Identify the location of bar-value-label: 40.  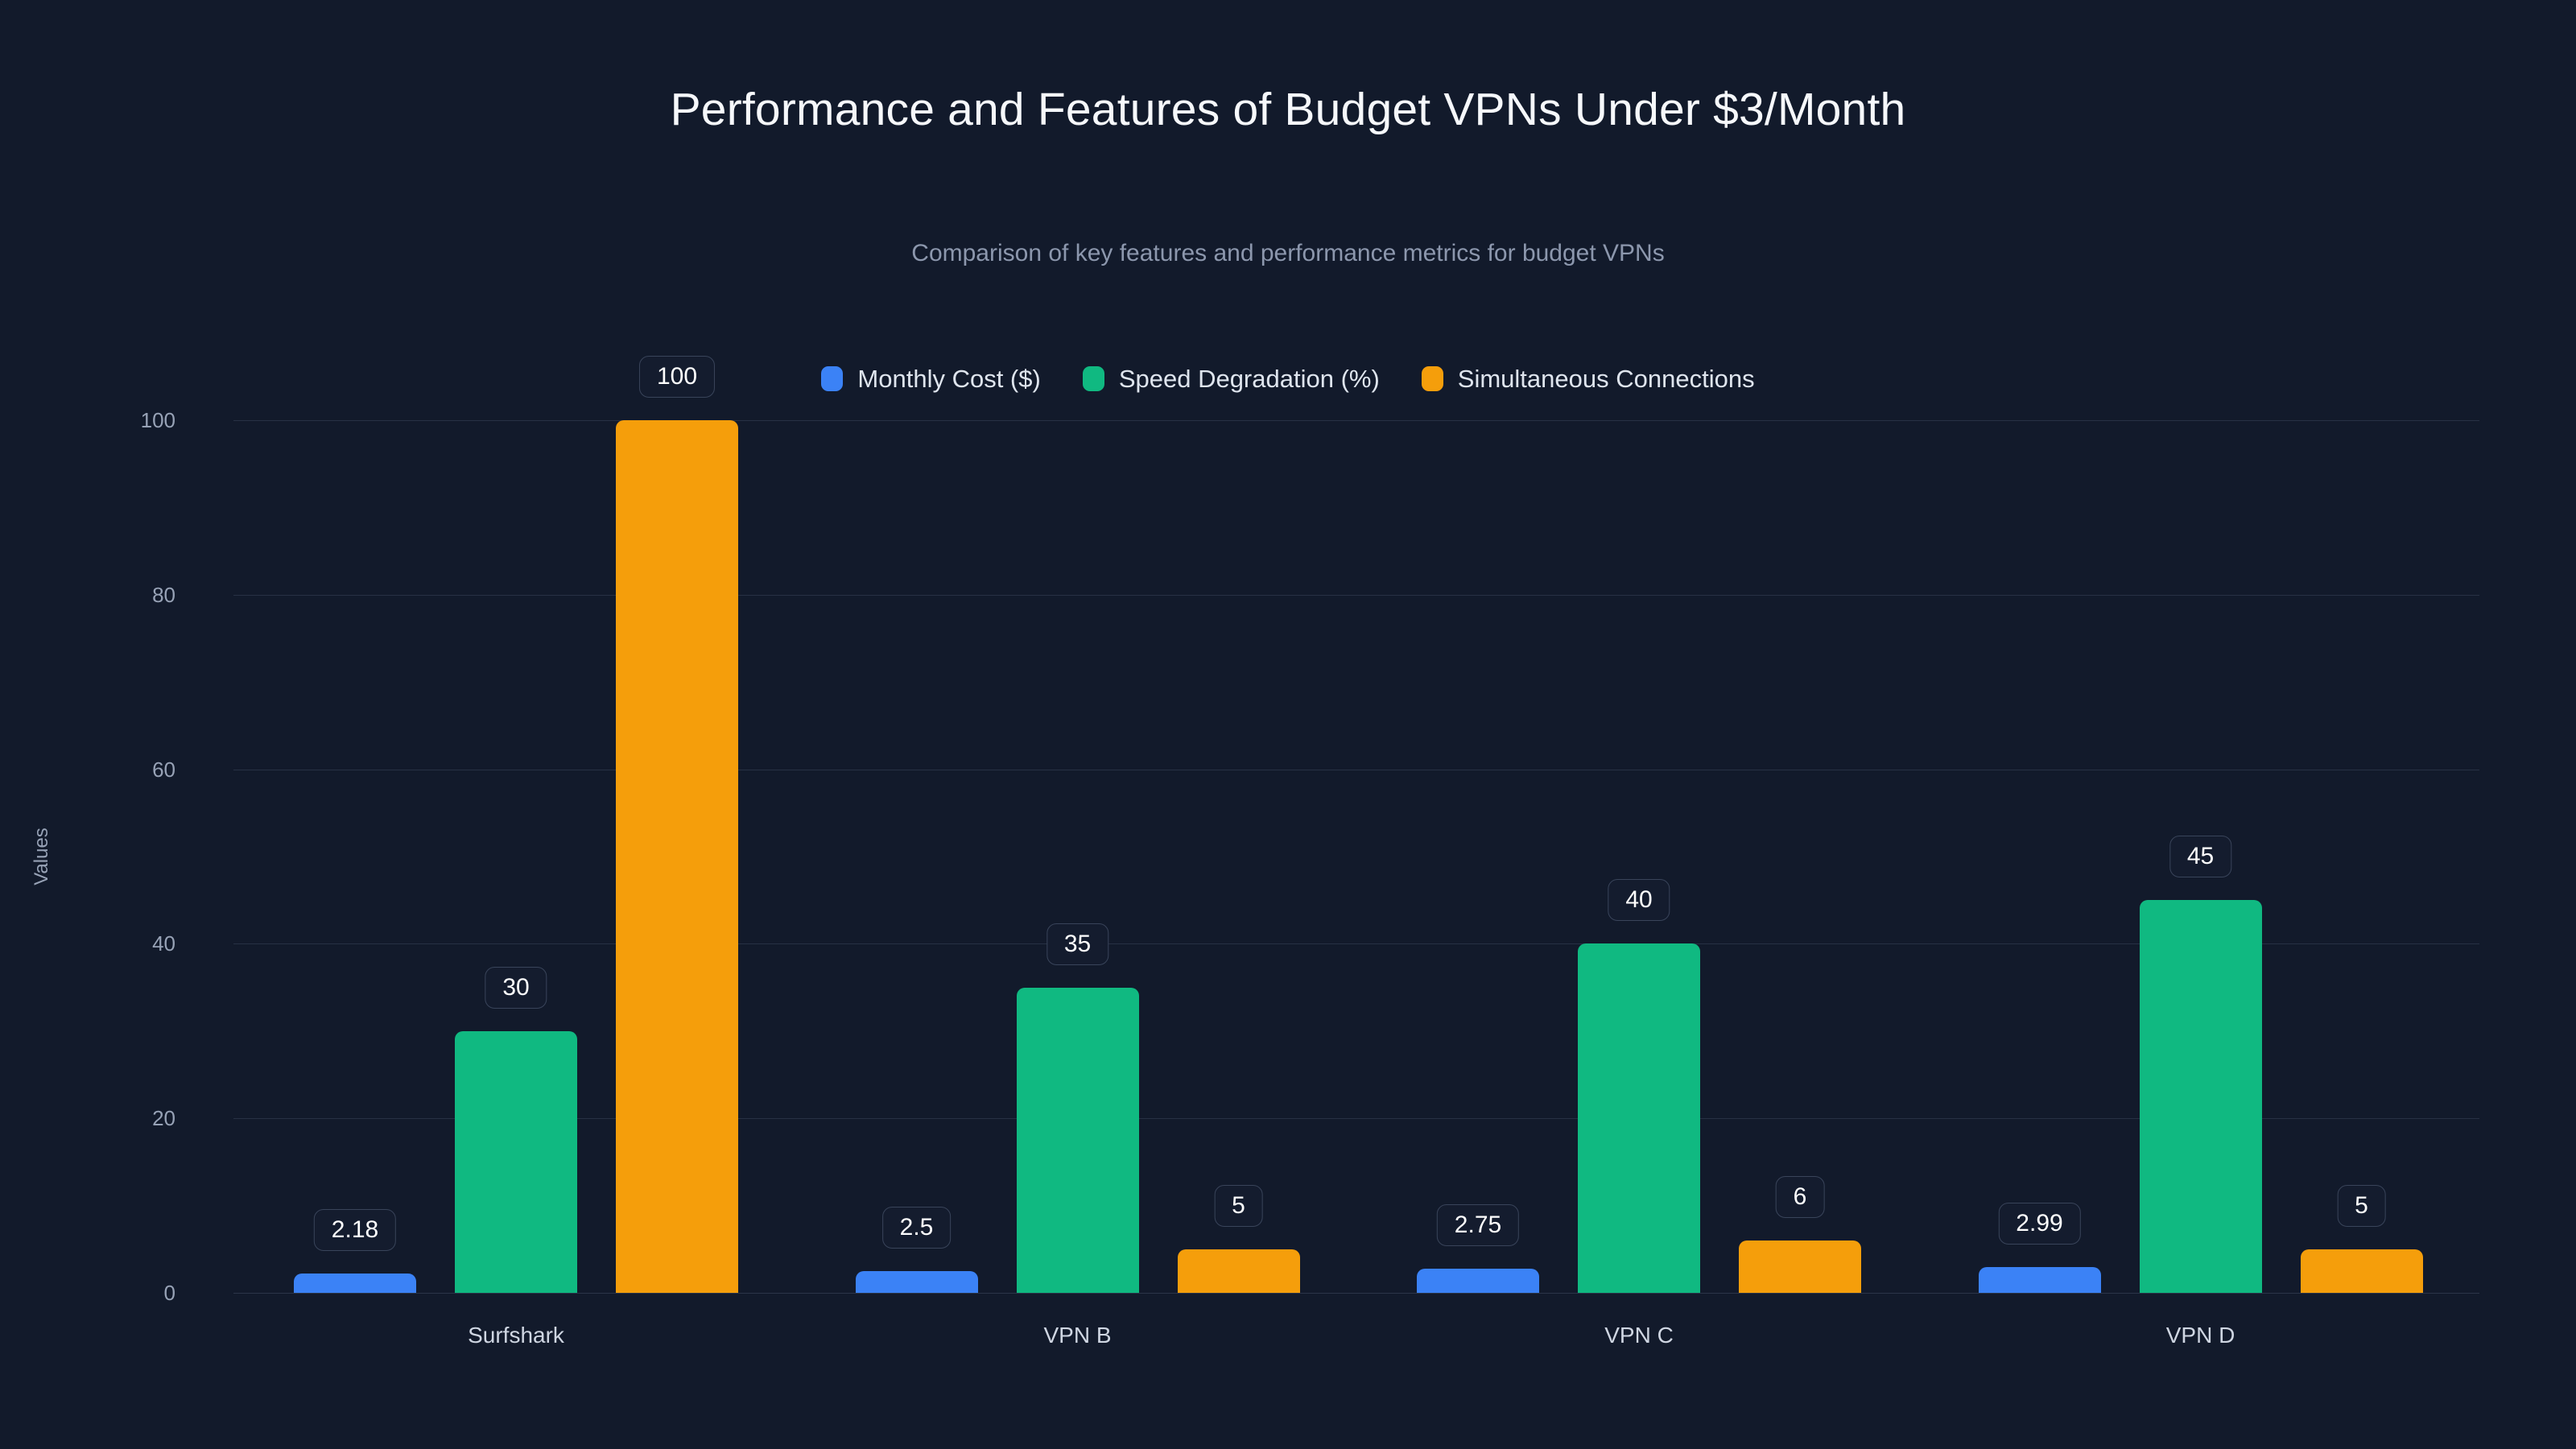
(1639, 900).